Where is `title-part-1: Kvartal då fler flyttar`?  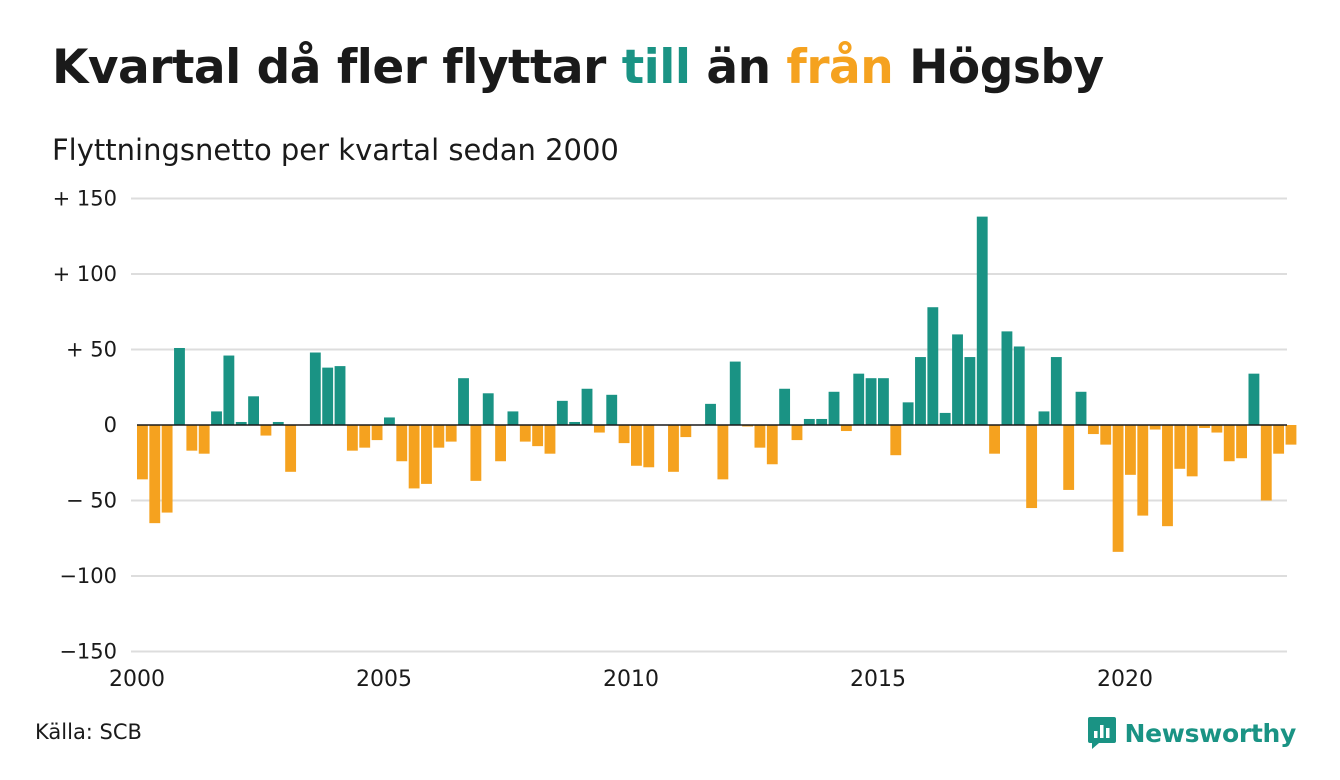 title-part-1: Kvartal då fler flyttar is located at coordinates (337, 67).